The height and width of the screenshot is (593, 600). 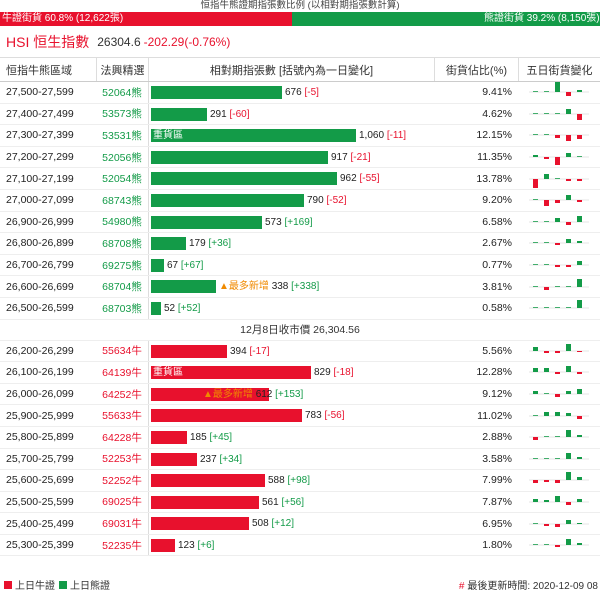 What do you see at coordinates (372, 136) in the screenshot?
I see `quantity-value: 1,060` at bounding box center [372, 136].